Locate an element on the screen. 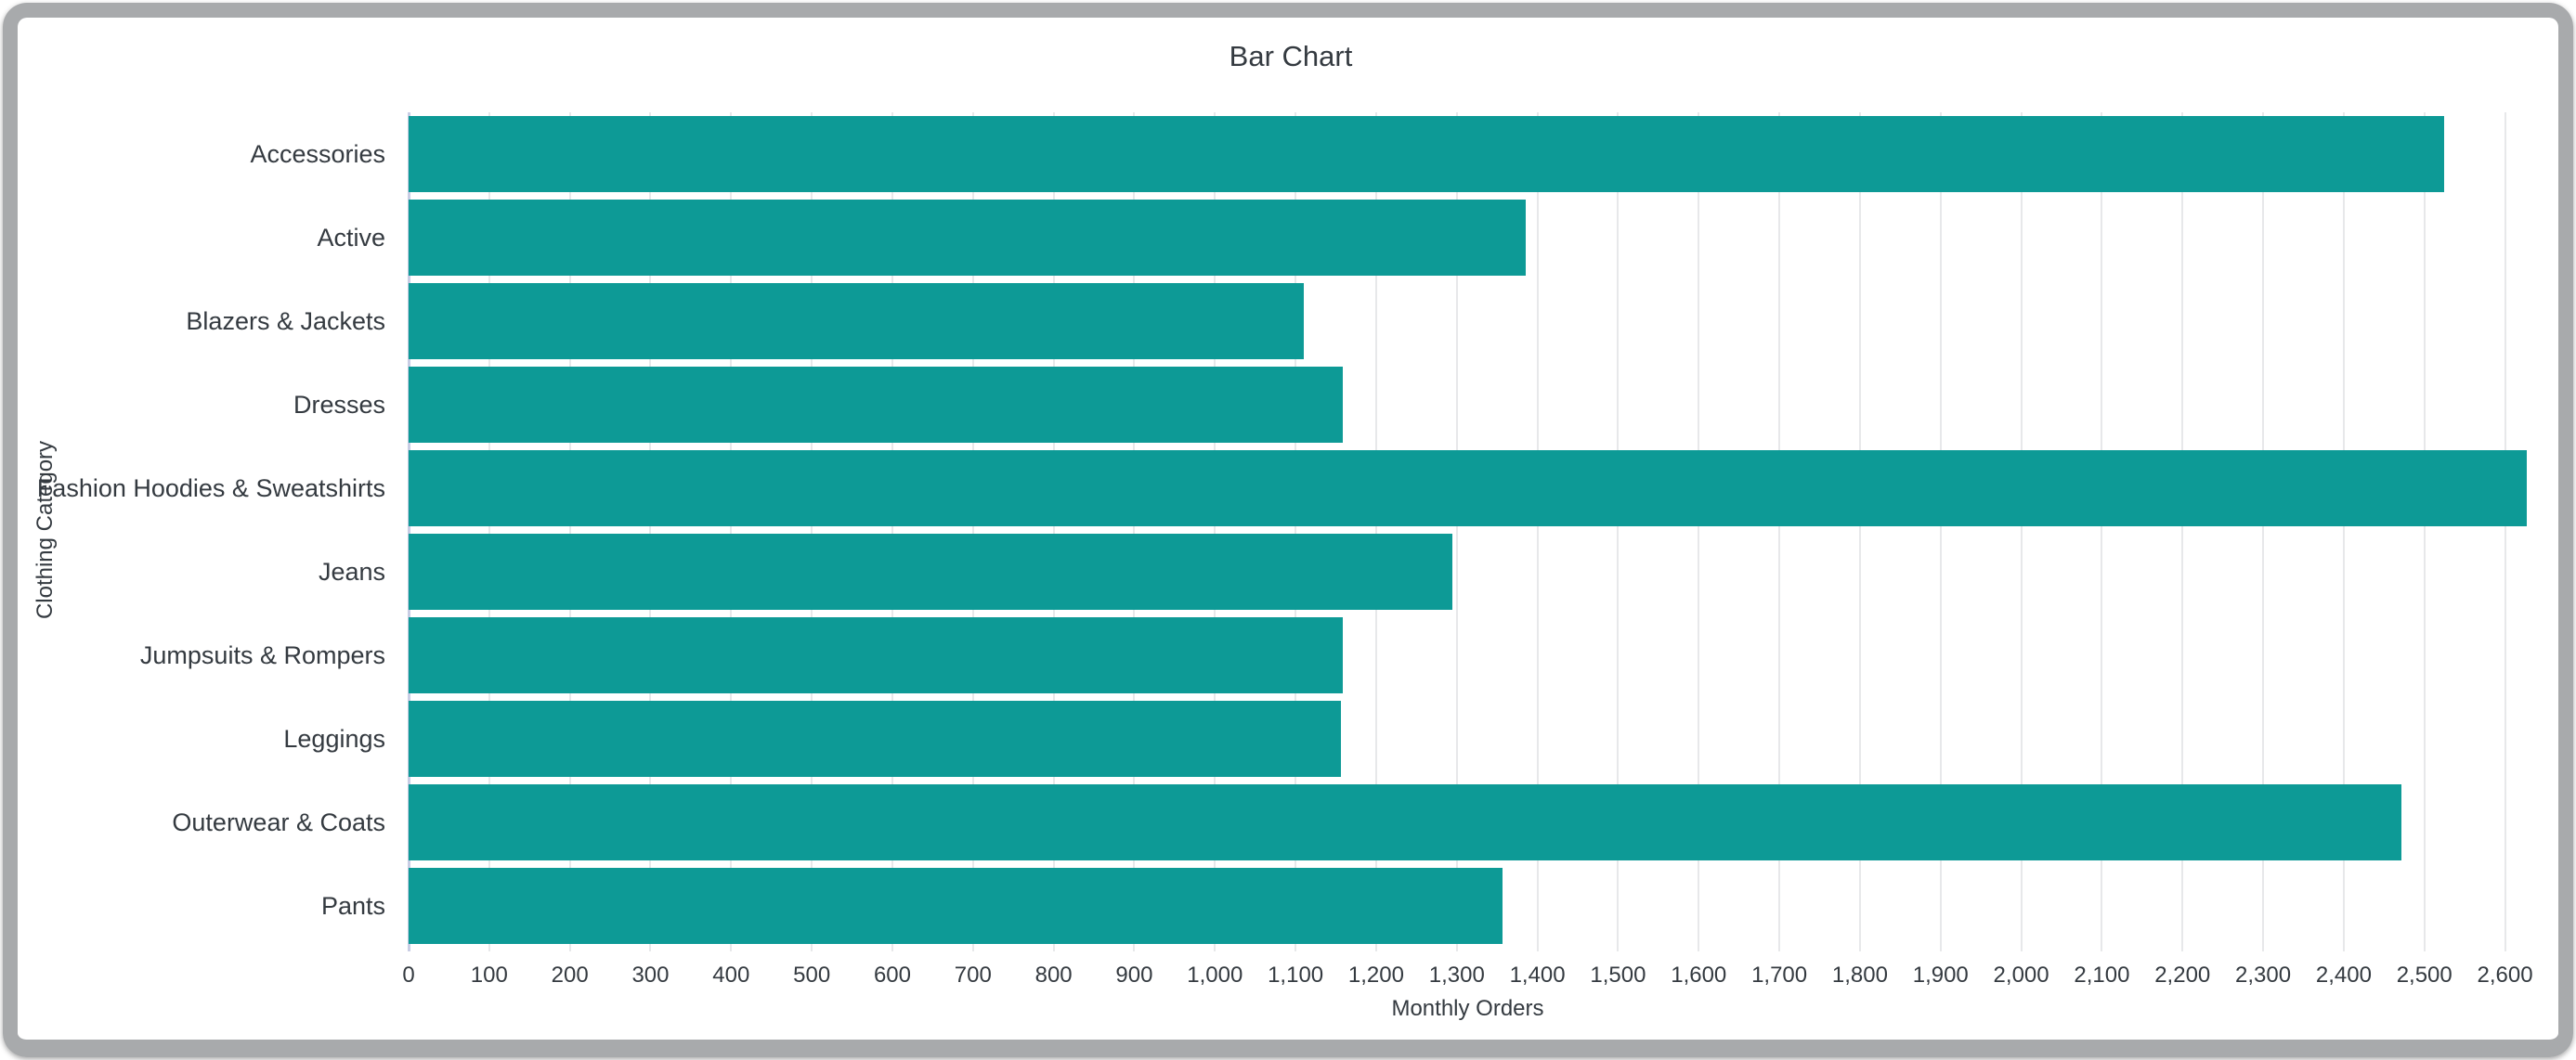  bar-accessories is located at coordinates (1427, 154).